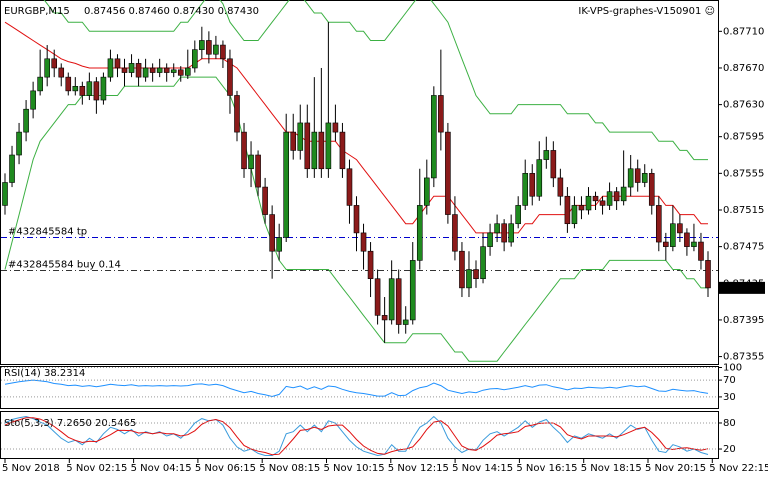 The image size is (768, 480). What do you see at coordinates (743, 173) in the screenshot?
I see `y-tick-label: 0.87555` at bounding box center [743, 173].